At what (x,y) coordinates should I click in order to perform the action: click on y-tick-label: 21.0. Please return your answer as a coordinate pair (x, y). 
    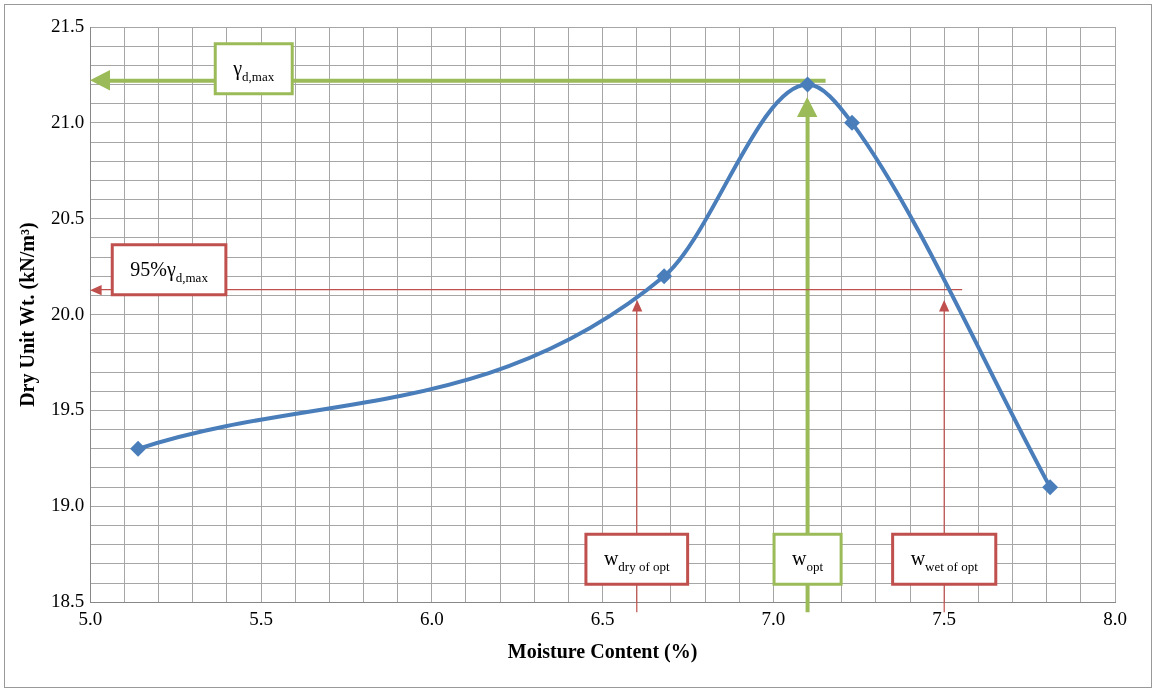
    Looking at the image, I should click on (68, 121).